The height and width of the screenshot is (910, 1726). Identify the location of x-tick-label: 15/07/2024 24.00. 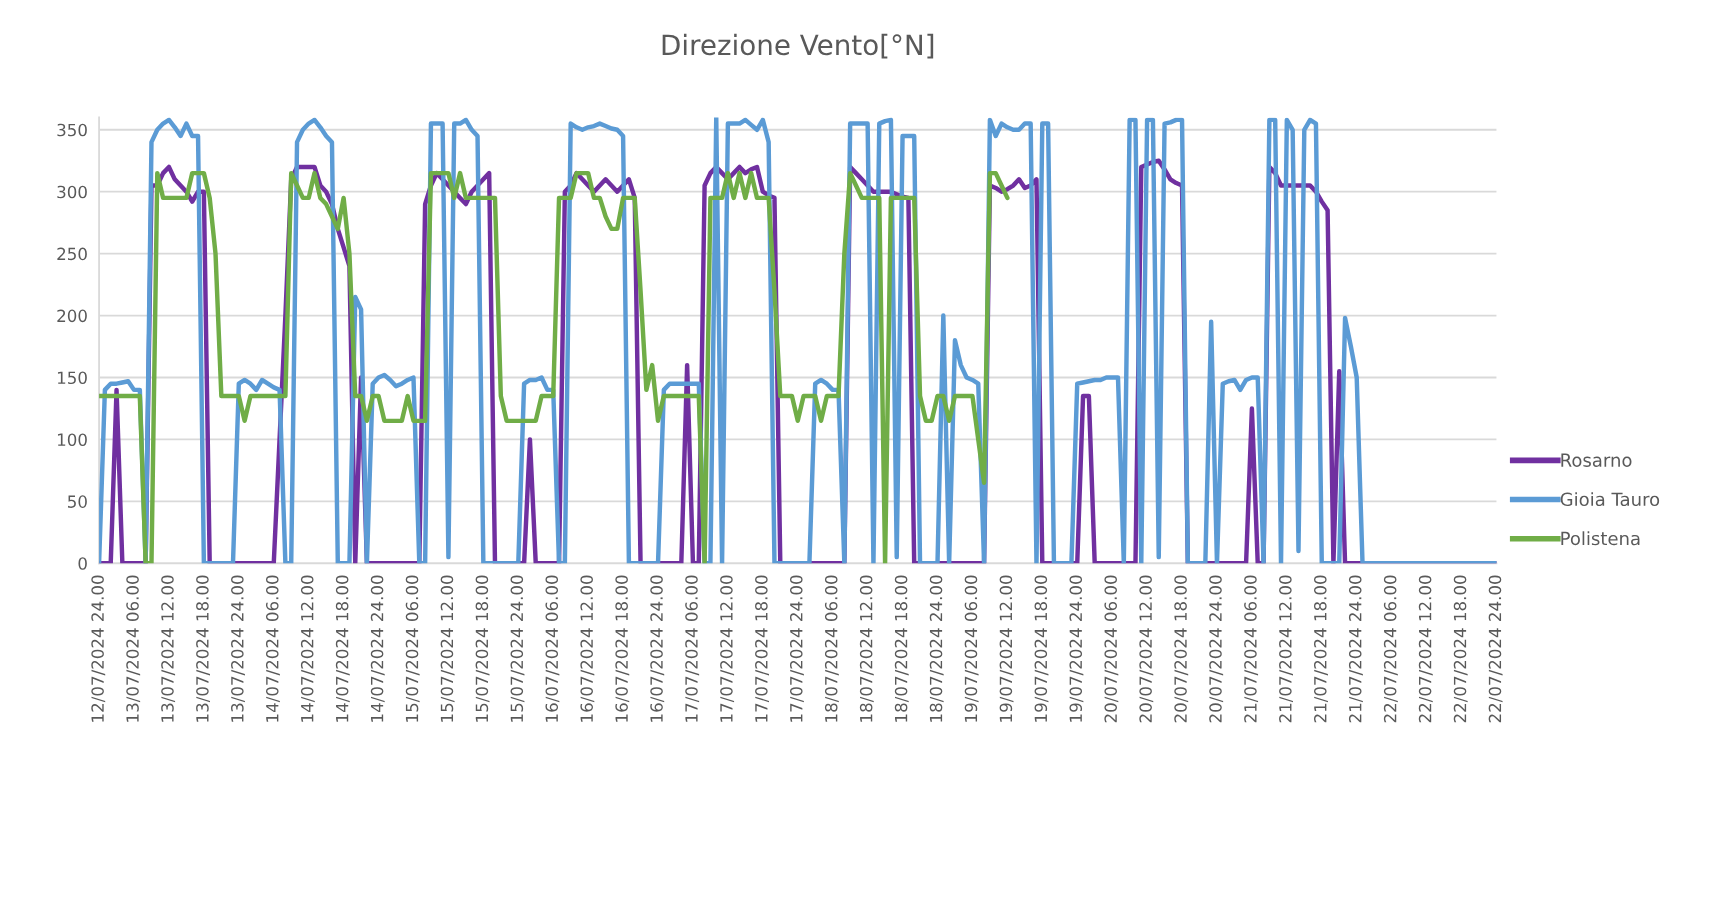
(517, 648).